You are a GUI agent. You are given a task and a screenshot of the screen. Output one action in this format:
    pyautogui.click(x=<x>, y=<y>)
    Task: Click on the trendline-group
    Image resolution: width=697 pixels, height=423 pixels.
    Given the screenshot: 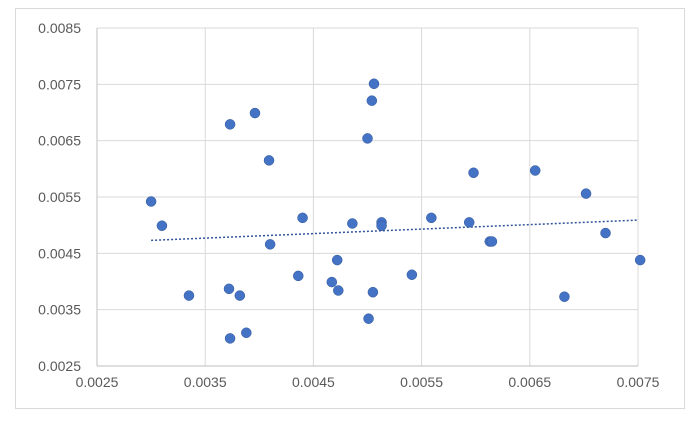 What is the action you would take?
    pyautogui.click(x=395, y=230)
    